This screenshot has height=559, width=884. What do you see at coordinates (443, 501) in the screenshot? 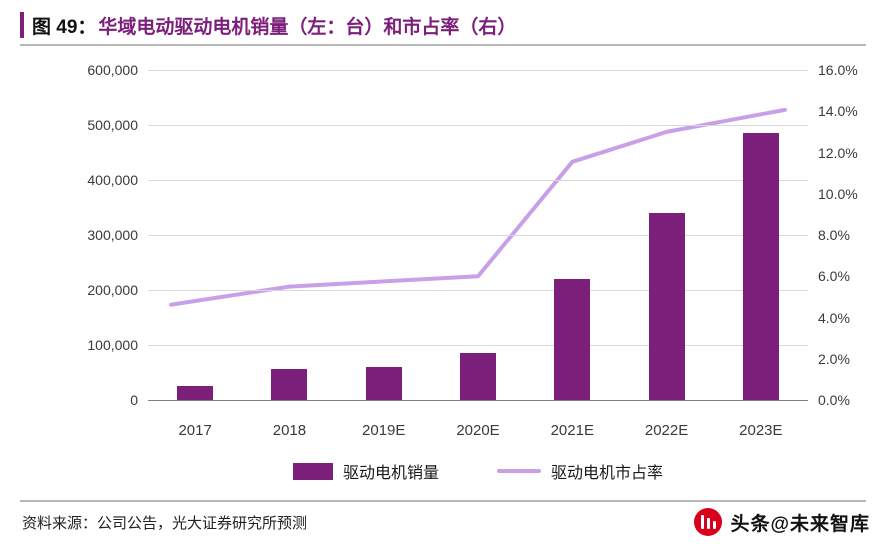
I see `footer-divider` at bounding box center [443, 501].